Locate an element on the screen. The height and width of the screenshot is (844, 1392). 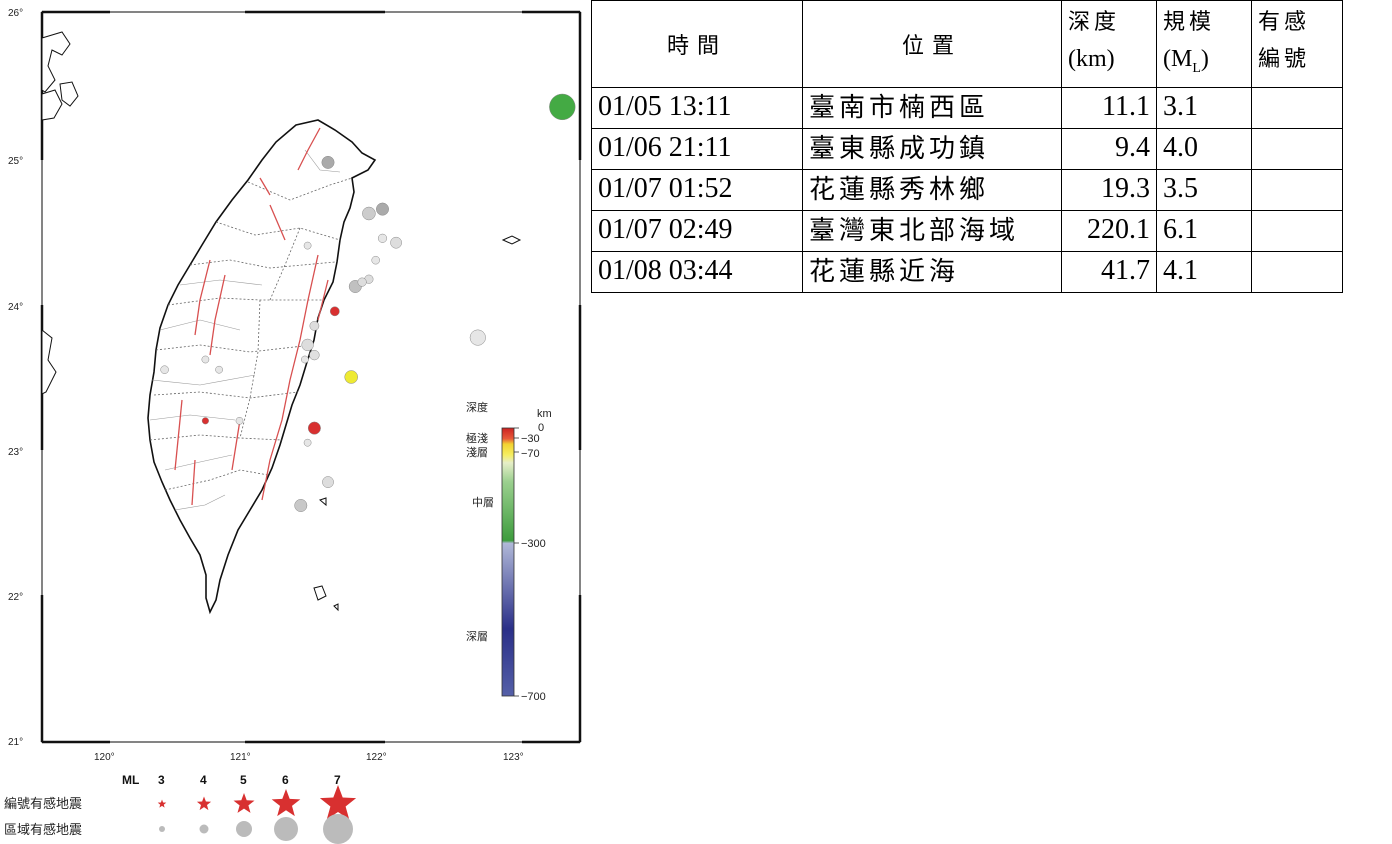
cell-depth: 19.3 is located at coordinates (1109, 189).